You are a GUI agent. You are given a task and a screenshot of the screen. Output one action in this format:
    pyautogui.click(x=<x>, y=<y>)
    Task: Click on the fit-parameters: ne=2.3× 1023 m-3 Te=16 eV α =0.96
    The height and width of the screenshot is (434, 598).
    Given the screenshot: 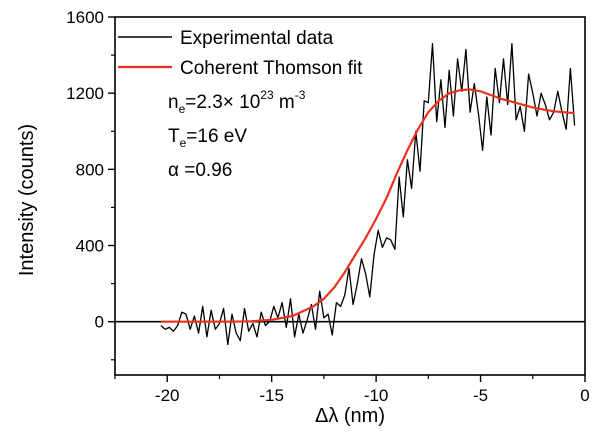 What is the action you would take?
    pyautogui.click(x=237, y=134)
    